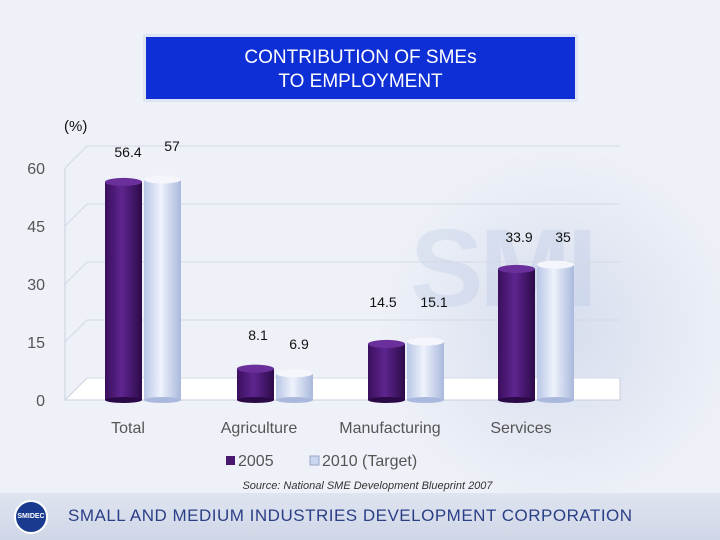 The height and width of the screenshot is (540, 720). Describe the element at coordinates (299, 344) in the screenshot. I see `data-label: 6.9` at that location.